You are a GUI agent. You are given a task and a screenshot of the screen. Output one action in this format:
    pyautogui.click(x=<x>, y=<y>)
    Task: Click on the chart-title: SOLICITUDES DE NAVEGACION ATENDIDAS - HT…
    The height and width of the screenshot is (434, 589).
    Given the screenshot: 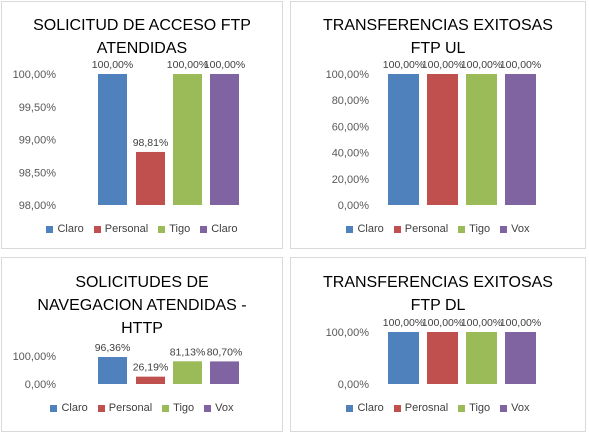 What is the action you would take?
    pyautogui.click(x=142, y=305)
    